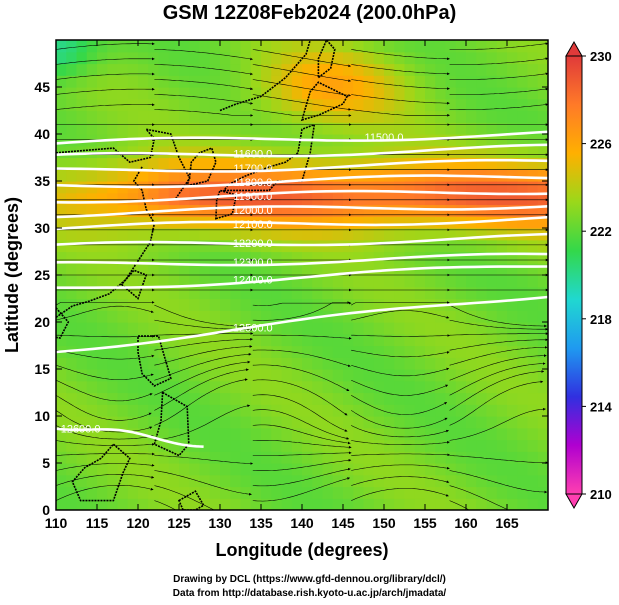  Describe the element at coordinates (261, 523) in the screenshot. I see `x-tick-label: 135` at that location.